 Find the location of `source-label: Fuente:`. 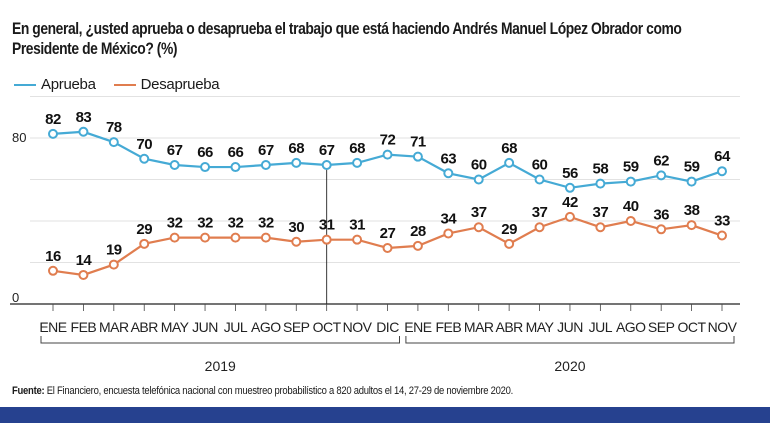

source-label: Fuente: is located at coordinates (28, 391).